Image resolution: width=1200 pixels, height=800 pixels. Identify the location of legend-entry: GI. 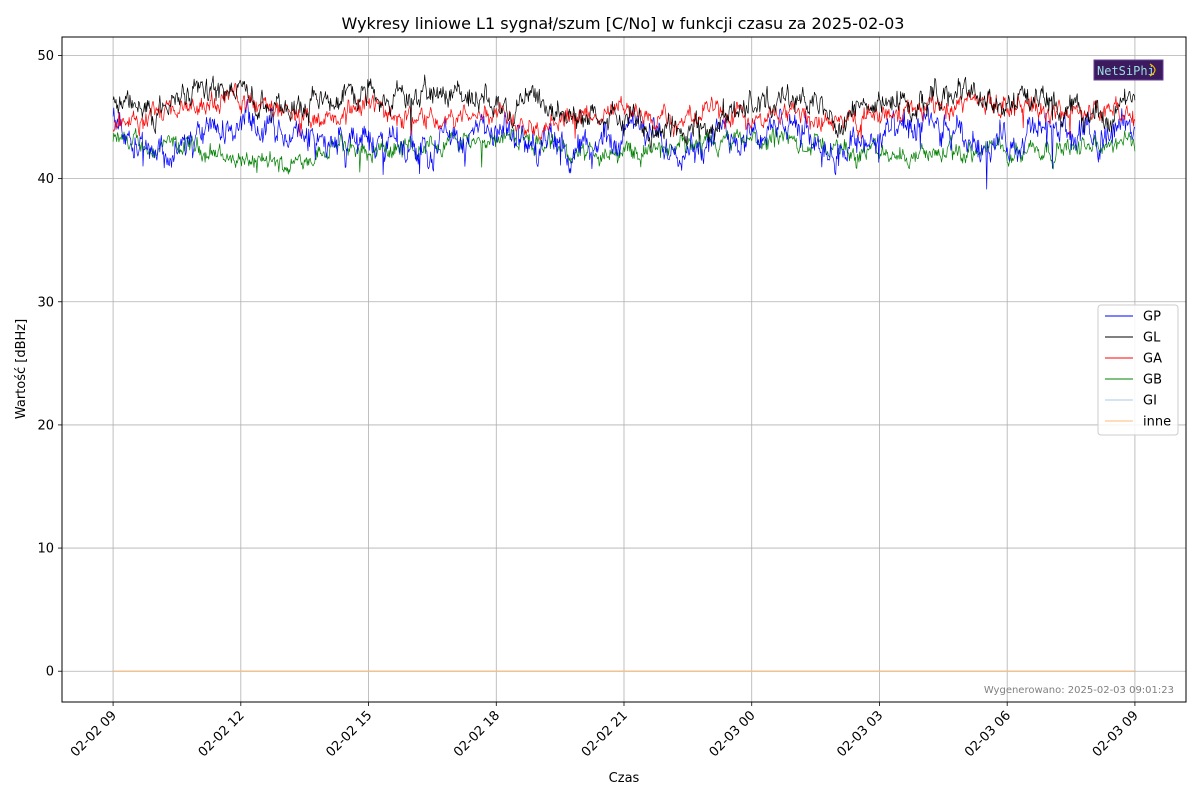
(1150, 401).